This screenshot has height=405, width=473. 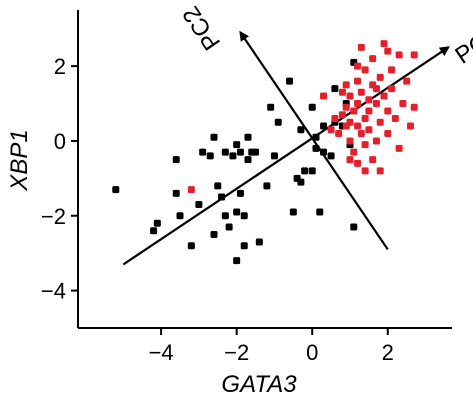 What do you see at coordinates (53, 291) in the screenshot?
I see `y-tick-label: −4` at bounding box center [53, 291].